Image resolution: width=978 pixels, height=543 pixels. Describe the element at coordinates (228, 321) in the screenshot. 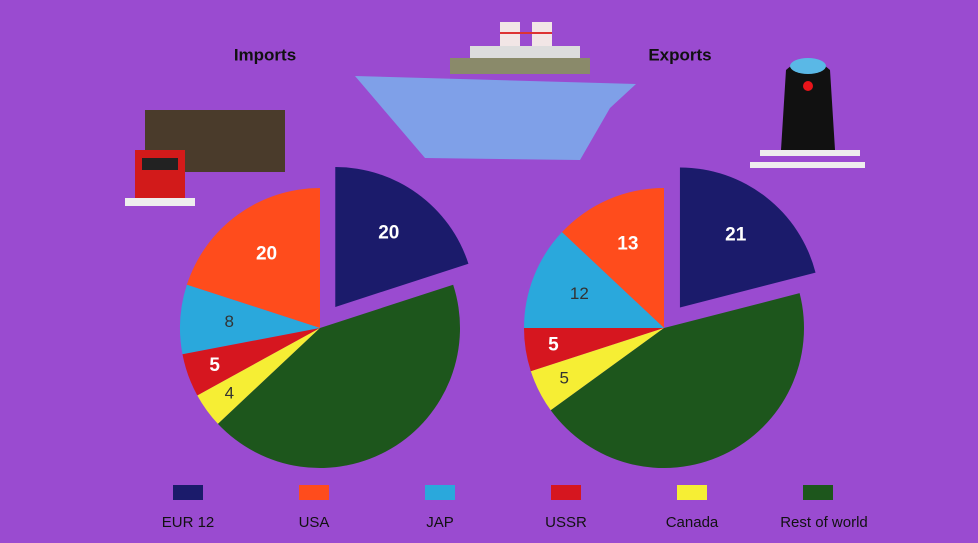

I see `data-label: 8` at that location.